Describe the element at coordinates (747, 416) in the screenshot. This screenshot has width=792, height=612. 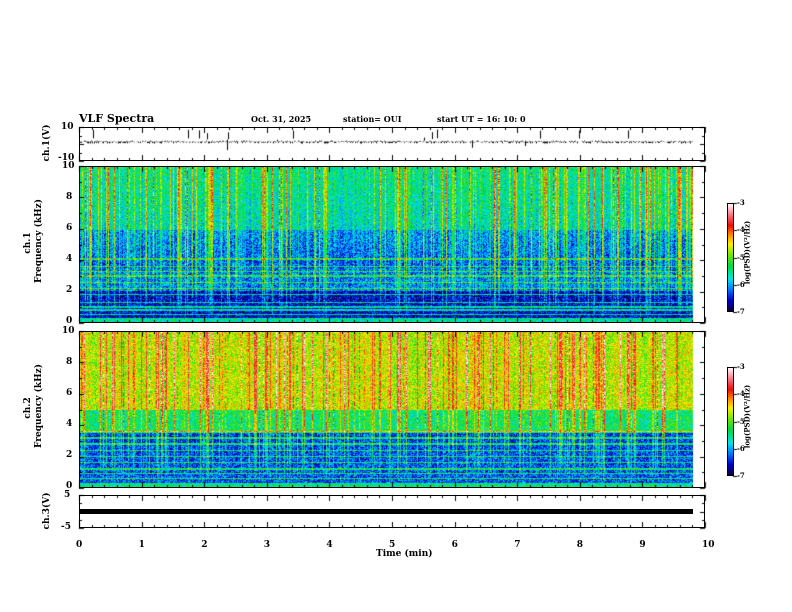
I see `ch2-colorbar-label: log(PSD)(V²/Hz)` at that location.